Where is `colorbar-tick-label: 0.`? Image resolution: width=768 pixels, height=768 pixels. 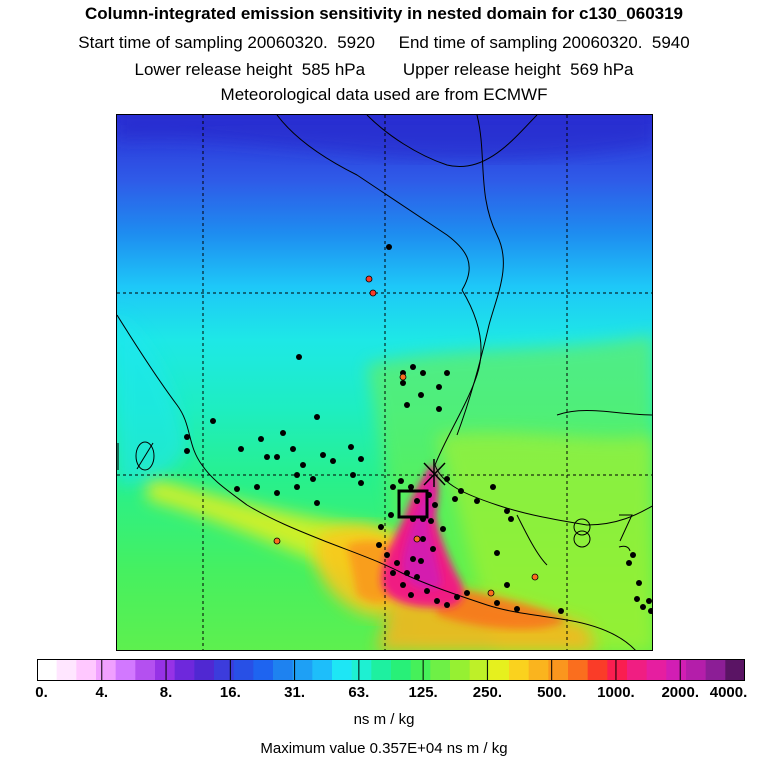 colorbar-tick-label: 0. is located at coordinates (41, 692).